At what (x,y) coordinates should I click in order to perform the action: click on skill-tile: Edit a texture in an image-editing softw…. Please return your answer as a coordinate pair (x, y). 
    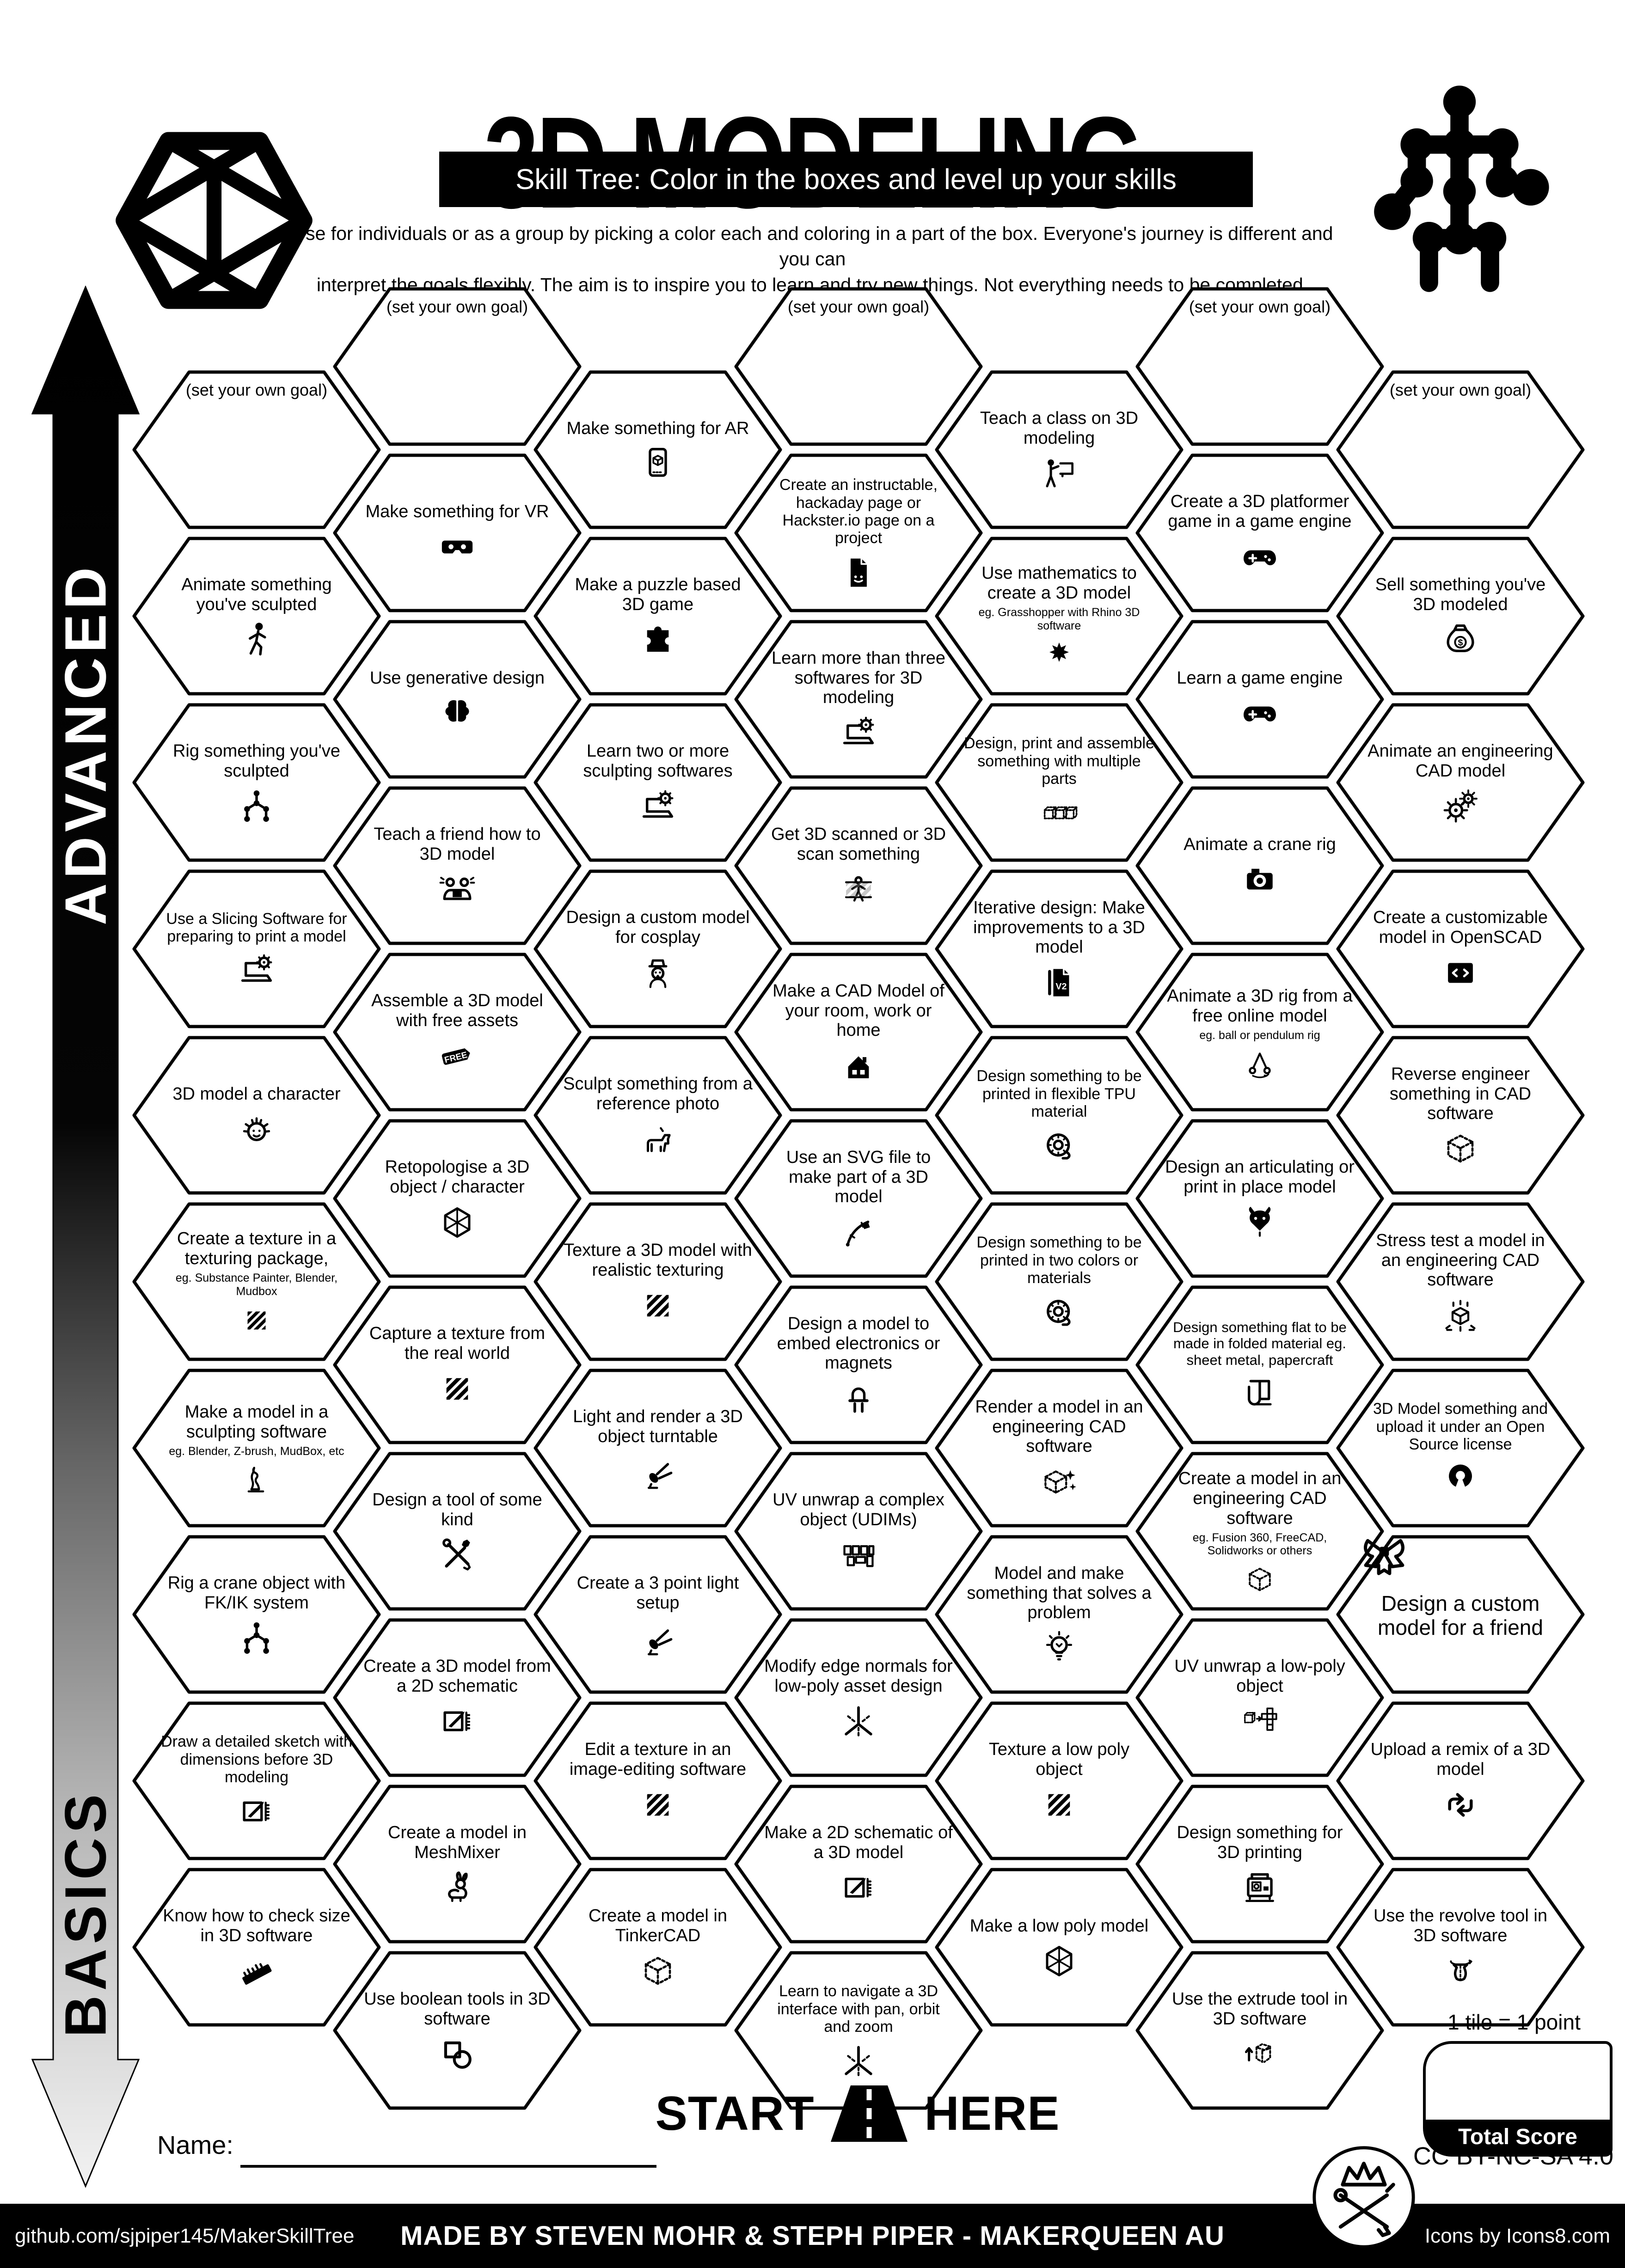
    Looking at the image, I should click on (658, 1781).